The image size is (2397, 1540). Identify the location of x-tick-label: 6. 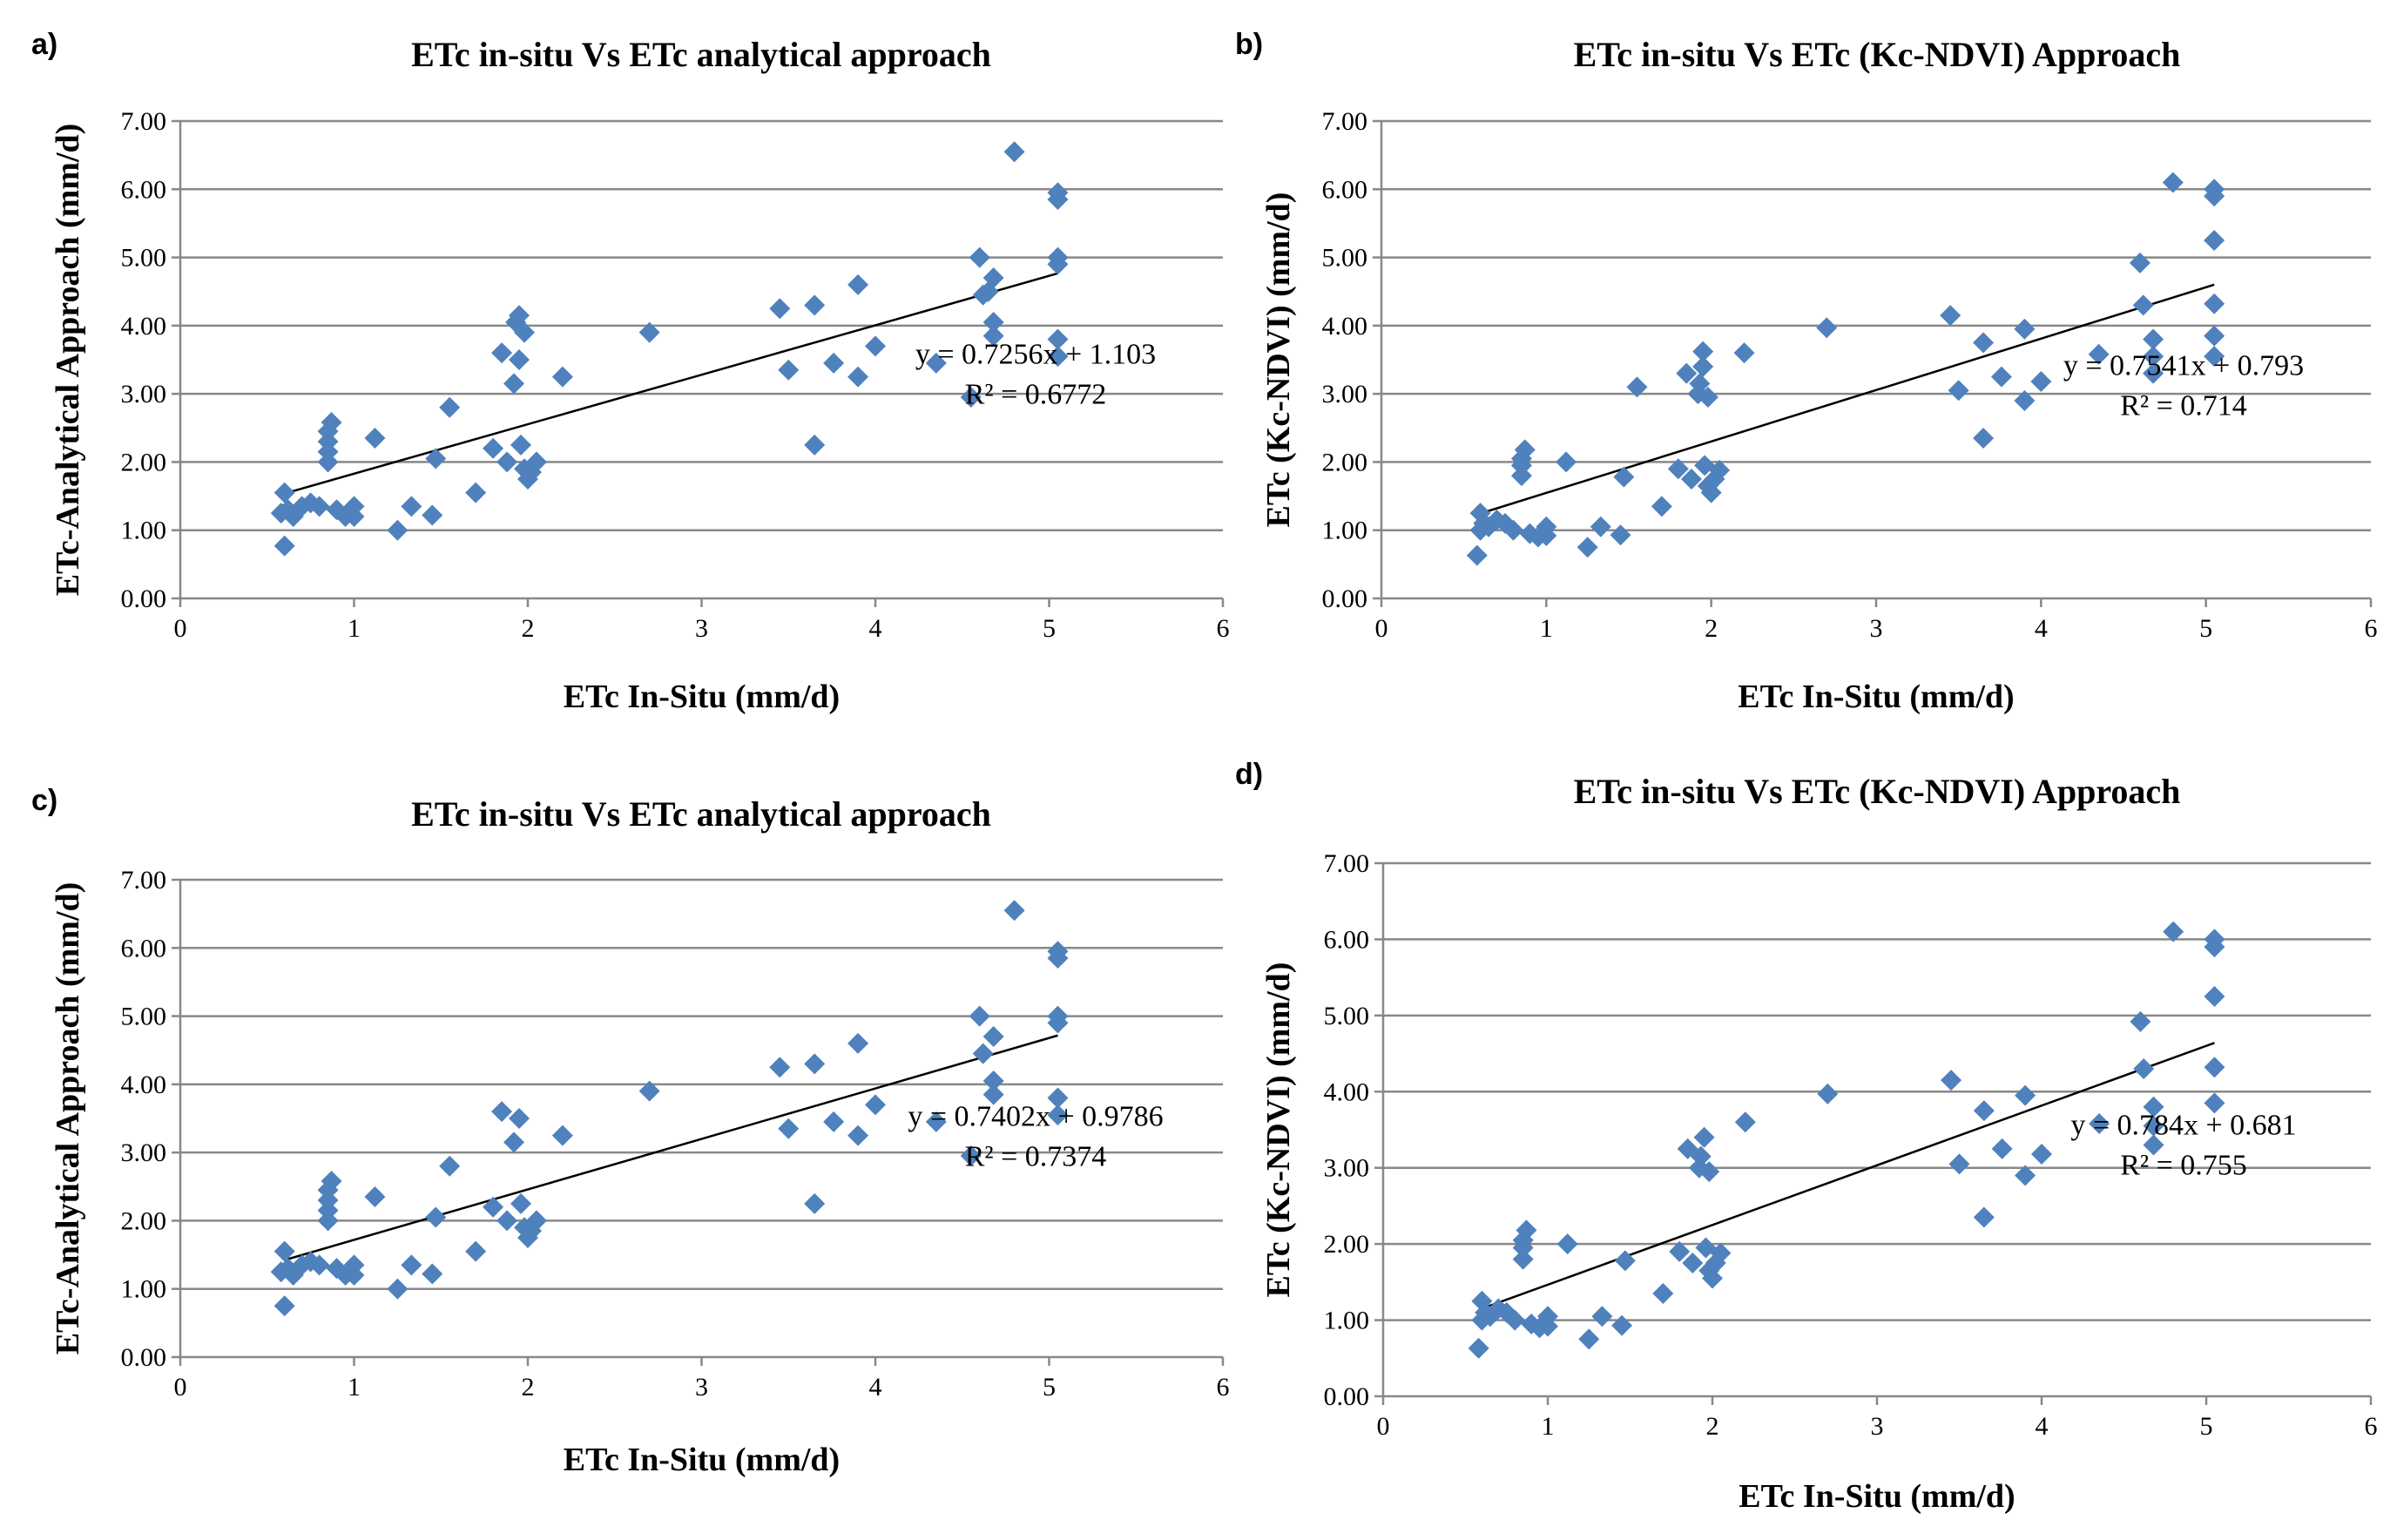
(2371, 628).